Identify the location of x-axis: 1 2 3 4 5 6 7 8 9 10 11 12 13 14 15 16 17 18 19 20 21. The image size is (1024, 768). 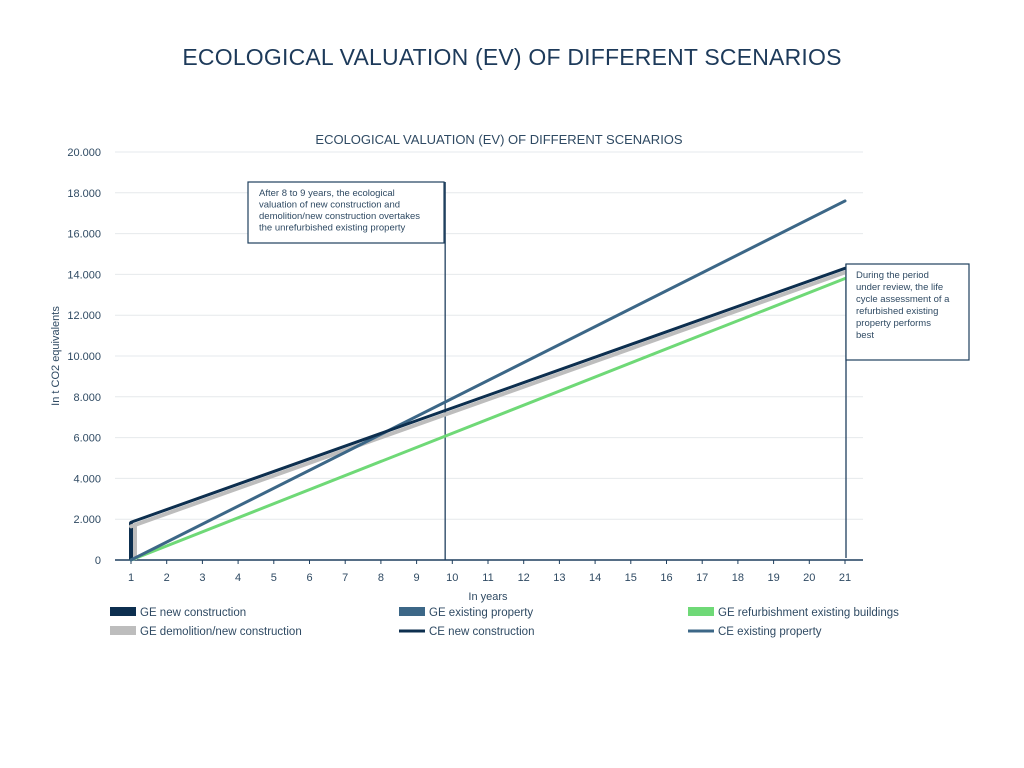
(489, 572).